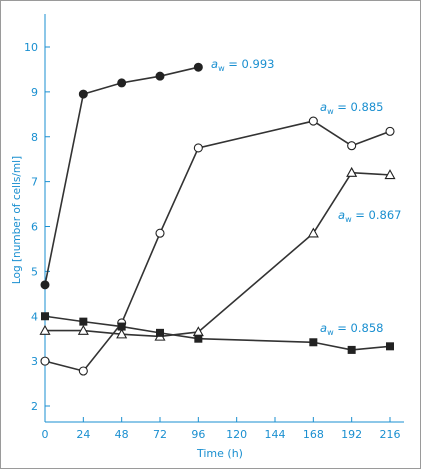 This screenshot has width=421, height=469. Describe the element at coordinates (34, 316) in the screenshot. I see `y-tick-label: 4` at that location.